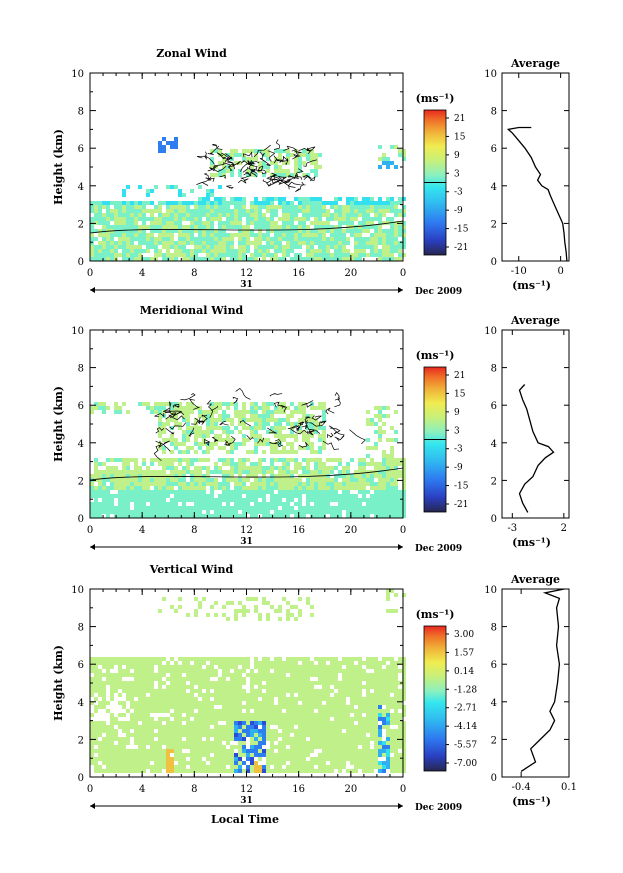 Image resolution: width=623 pixels, height=873 pixels. I want to click on x-axis-label: Local Time, so click(245, 819).